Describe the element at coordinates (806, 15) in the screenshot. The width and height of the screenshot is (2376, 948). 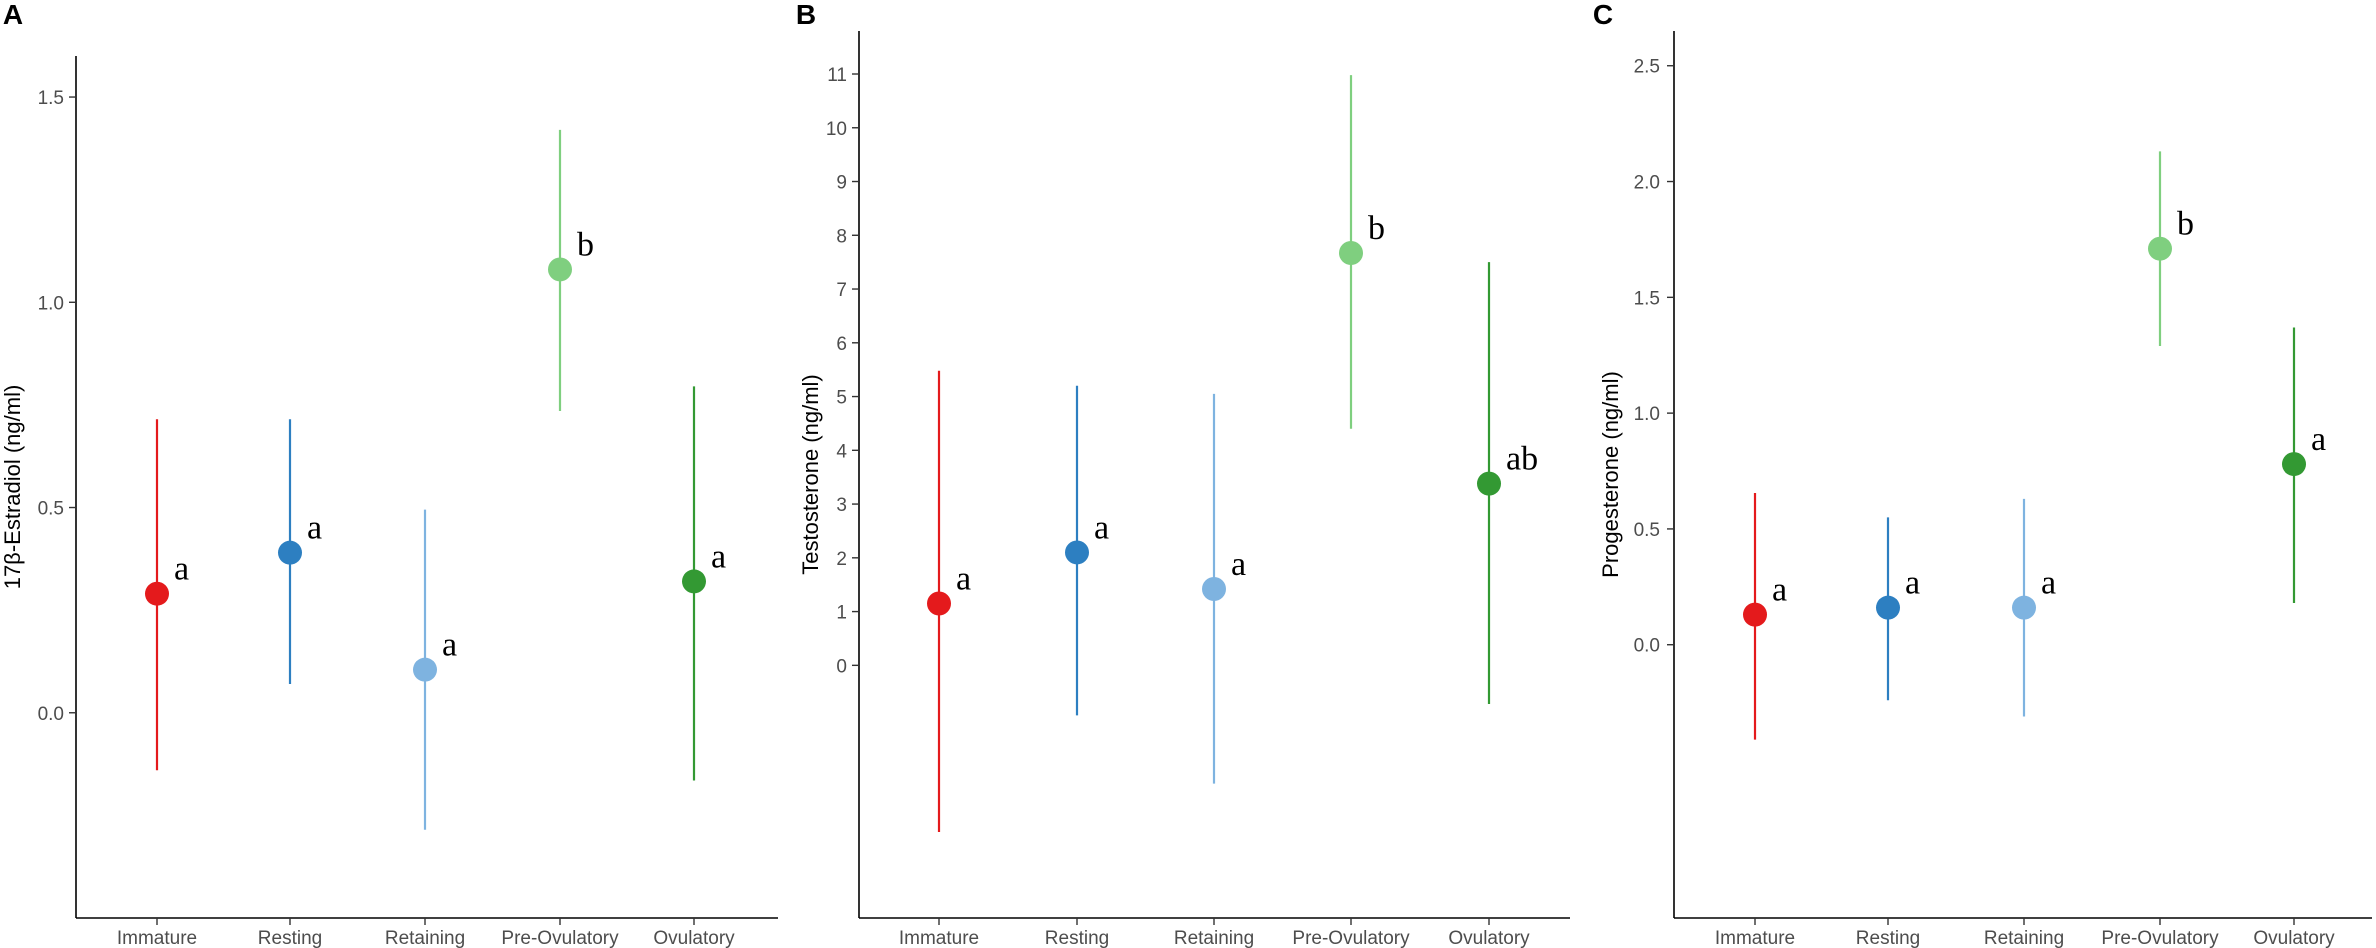
I see `panel-label: B` at that location.